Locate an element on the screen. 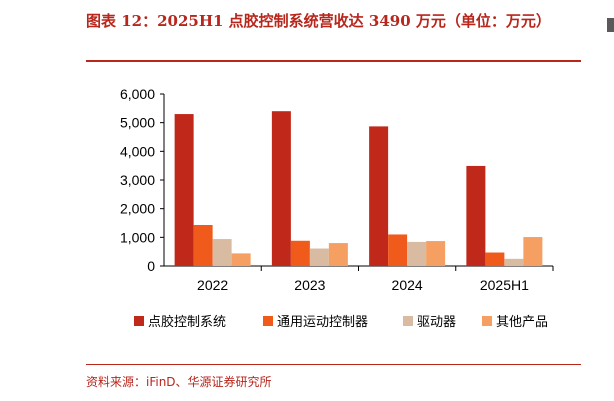 The image size is (614, 401). x-tick-label: 2022 is located at coordinates (212, 285).